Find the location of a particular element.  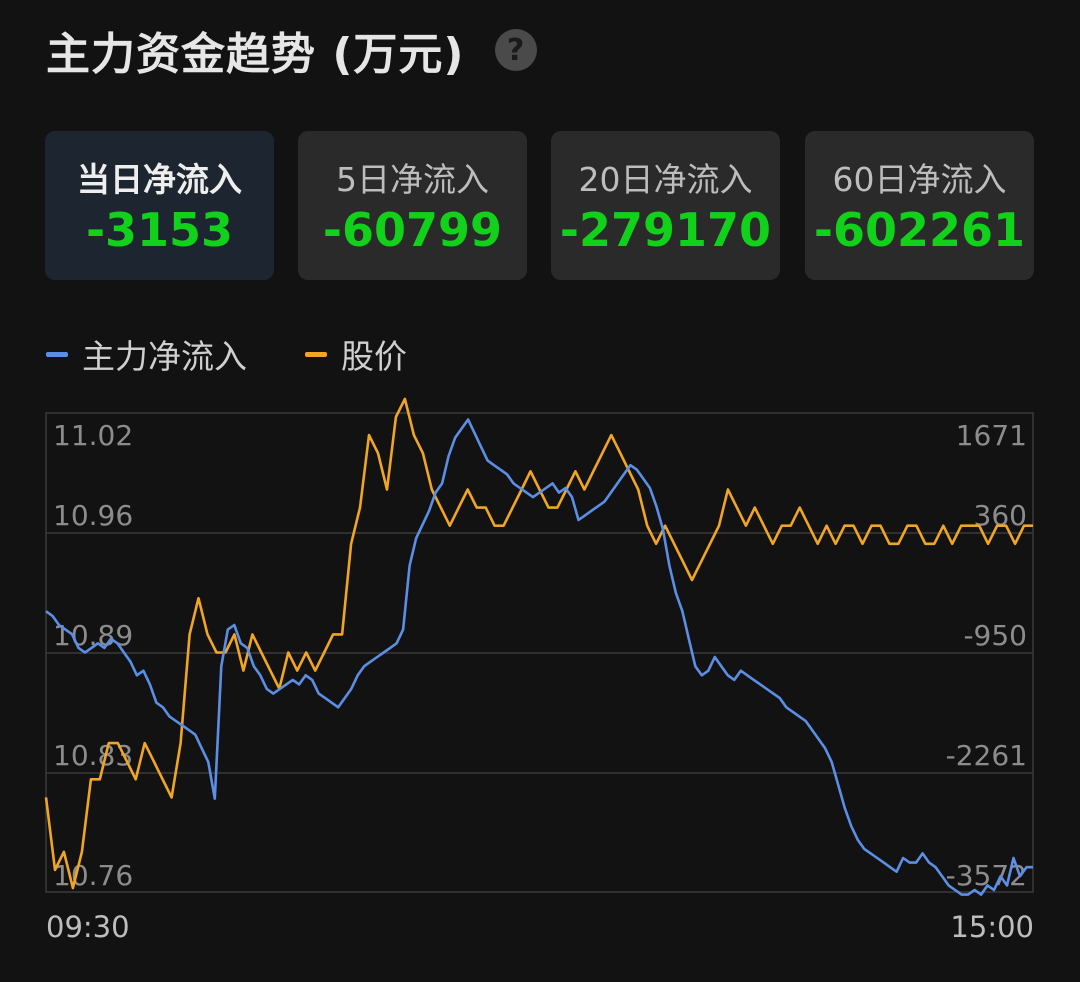

right-axis-tick: 360 is located at coordinates (1000, 515).